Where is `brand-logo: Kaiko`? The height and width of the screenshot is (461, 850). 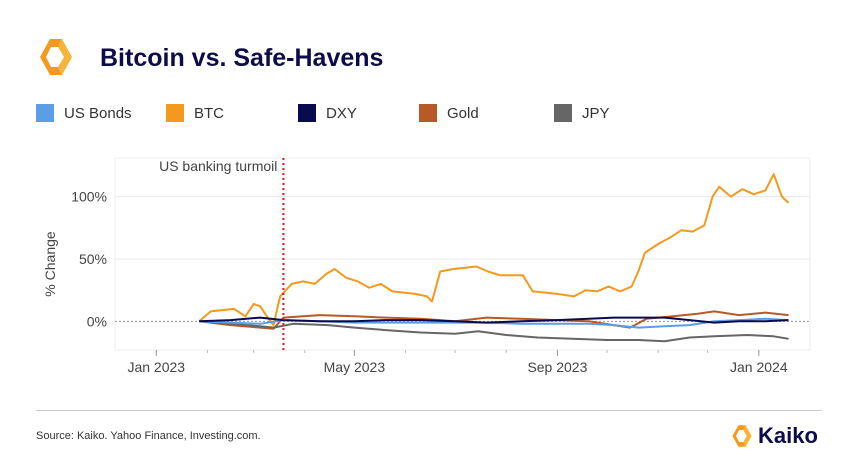 brand-logo: Kaiko is located at coordinates (774, 436).